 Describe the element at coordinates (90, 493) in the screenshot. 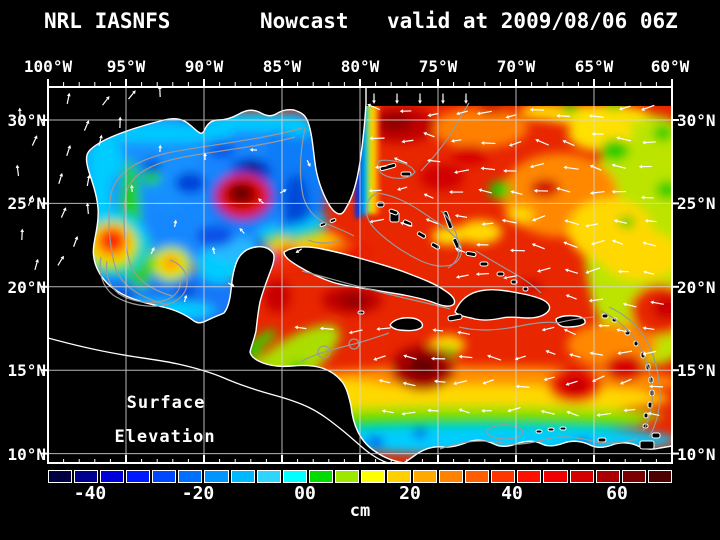

I see `colorbar-tick: -40` at that location.